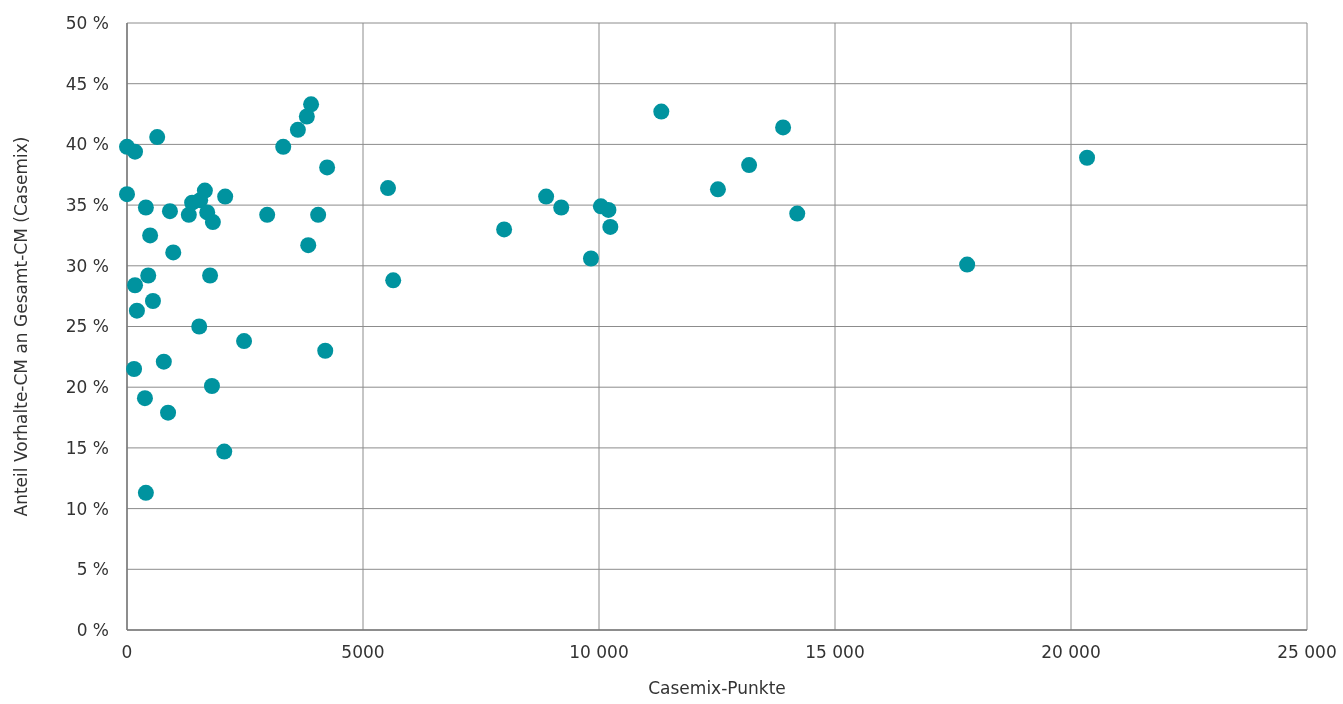 The image size is (1343, 704). Describe the element at coordinates (92, 569) in the screenshot. I see `y-tick-label: 5 %` at that location.